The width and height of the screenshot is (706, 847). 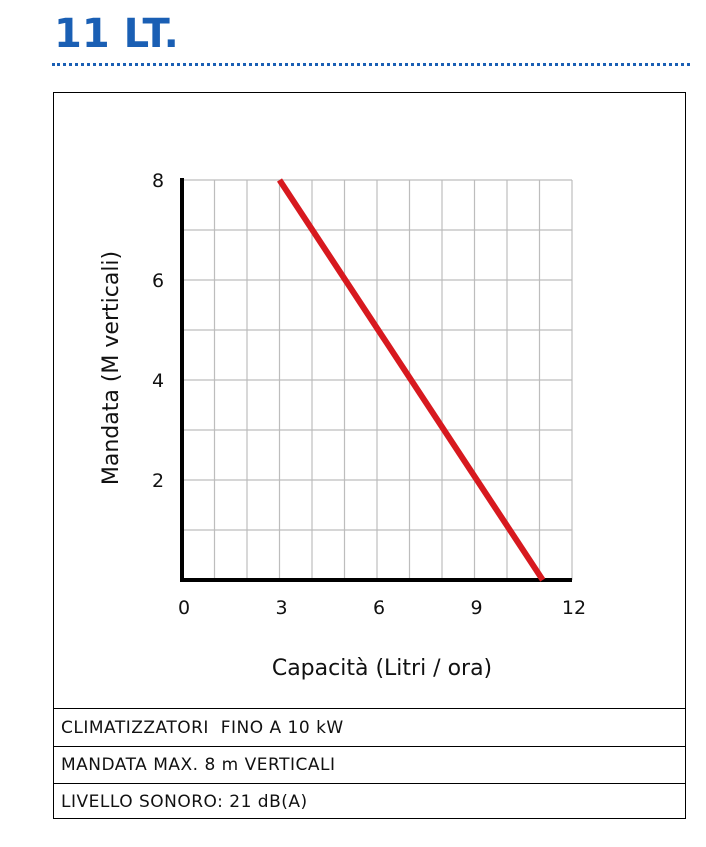 What do you see at coordinates (369, 727) in the screenshot?
I see `spec-row-power: CLIMATIZZATORI FINO A 10 kW` at bounding box center [369, 727].